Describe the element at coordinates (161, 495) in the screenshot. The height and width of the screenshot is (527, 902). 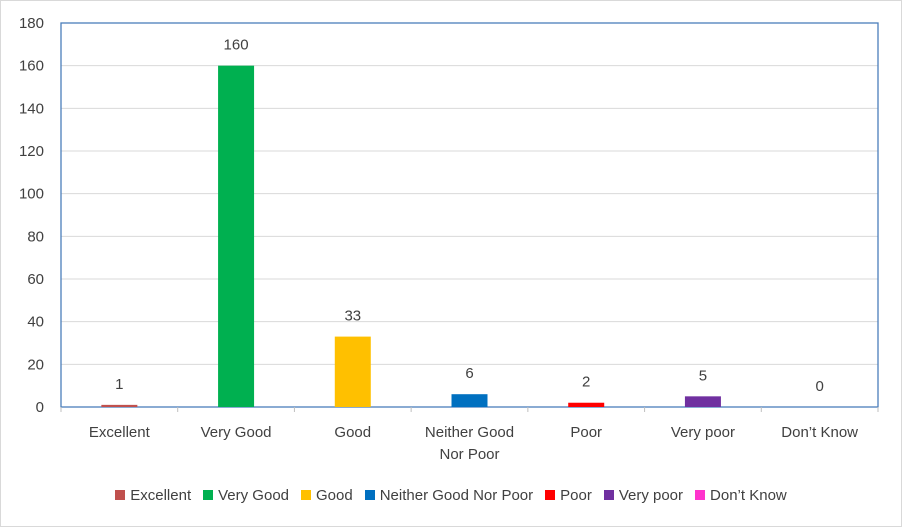
I see `legend-label: Excellent` at that location.